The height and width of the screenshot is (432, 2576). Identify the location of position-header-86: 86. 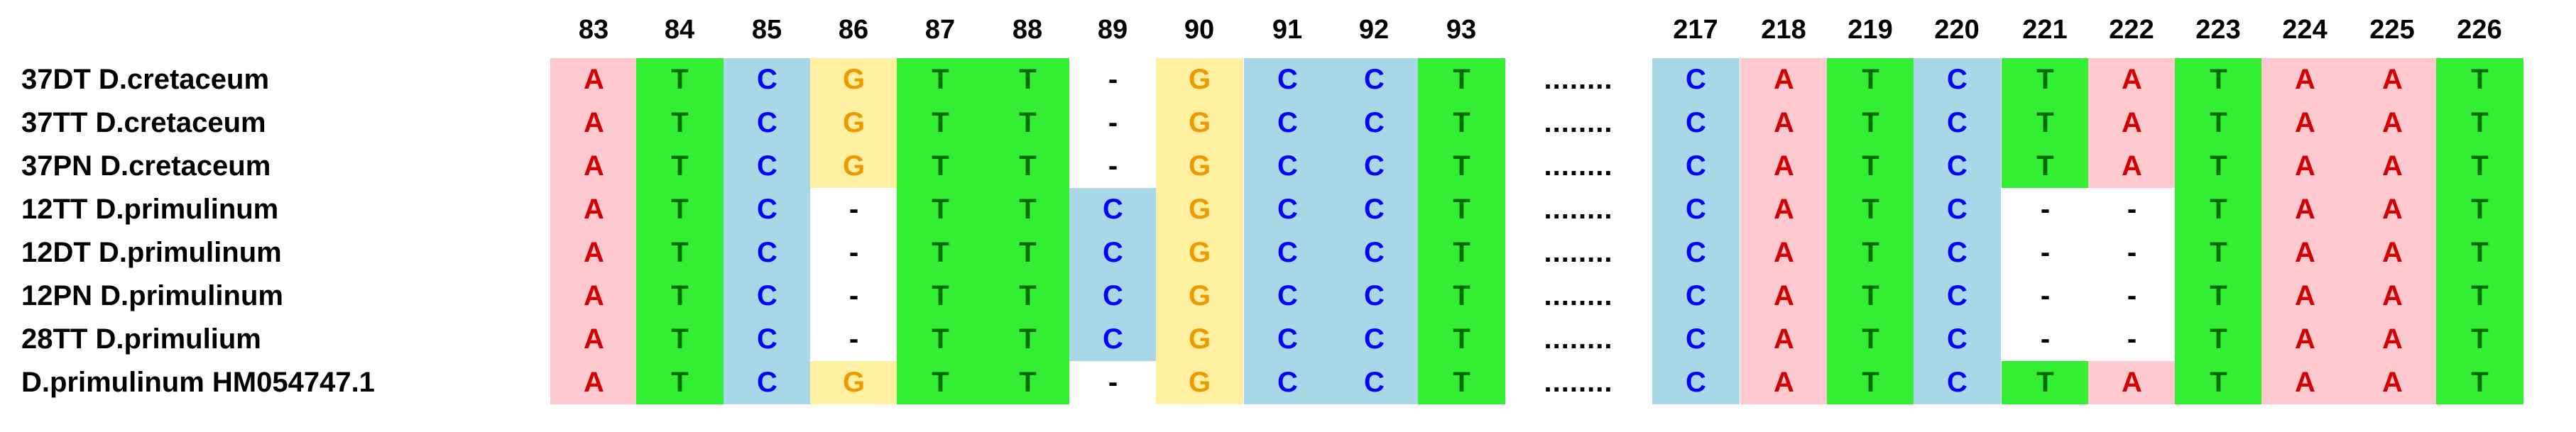
(853, 30).